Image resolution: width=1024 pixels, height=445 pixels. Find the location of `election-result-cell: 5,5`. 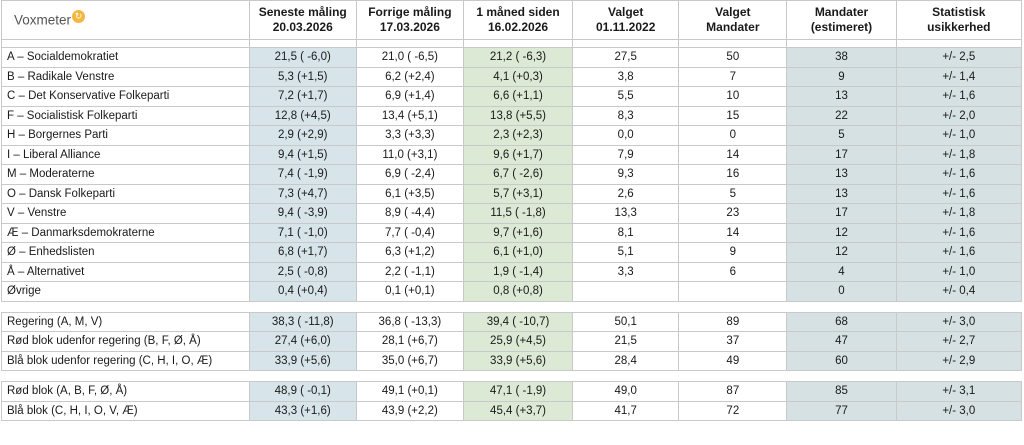

election-result-cell: 5,5 is located at coordinates (626, 96).